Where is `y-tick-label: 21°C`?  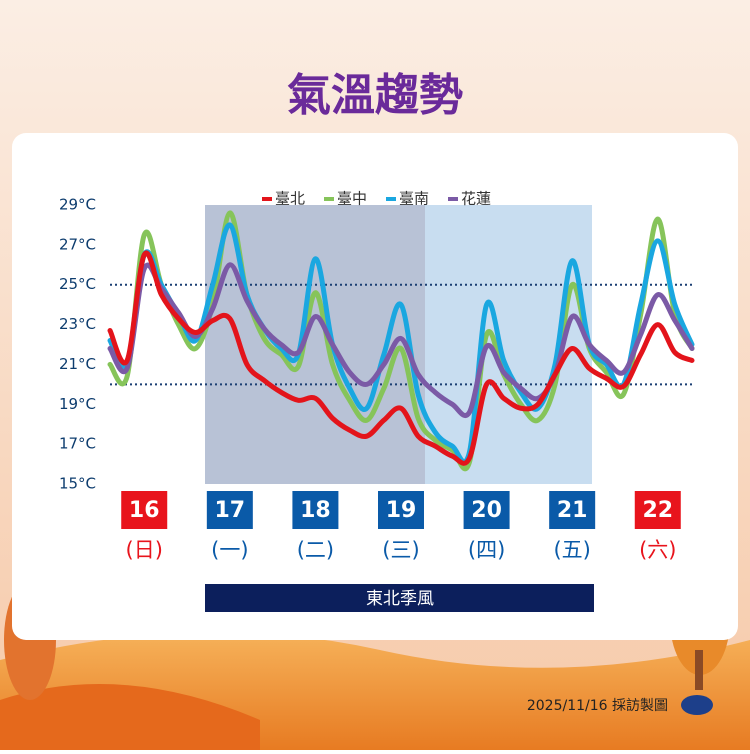
y-tick-label: 21°C is located at coordinates (77, 364).